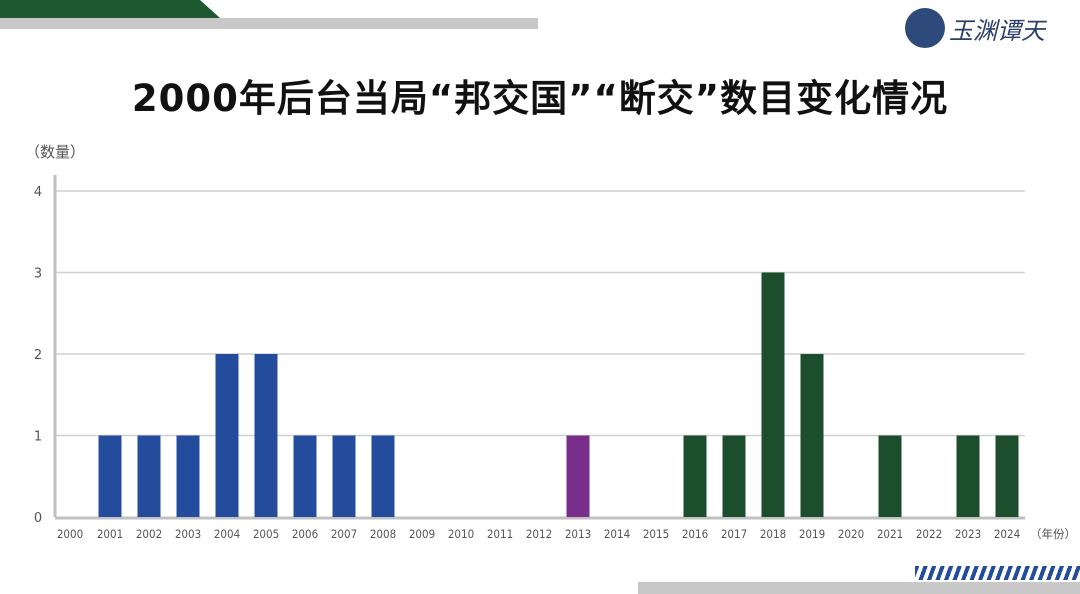  I want to click on x-tick-label: 2000, so click(70, 534).